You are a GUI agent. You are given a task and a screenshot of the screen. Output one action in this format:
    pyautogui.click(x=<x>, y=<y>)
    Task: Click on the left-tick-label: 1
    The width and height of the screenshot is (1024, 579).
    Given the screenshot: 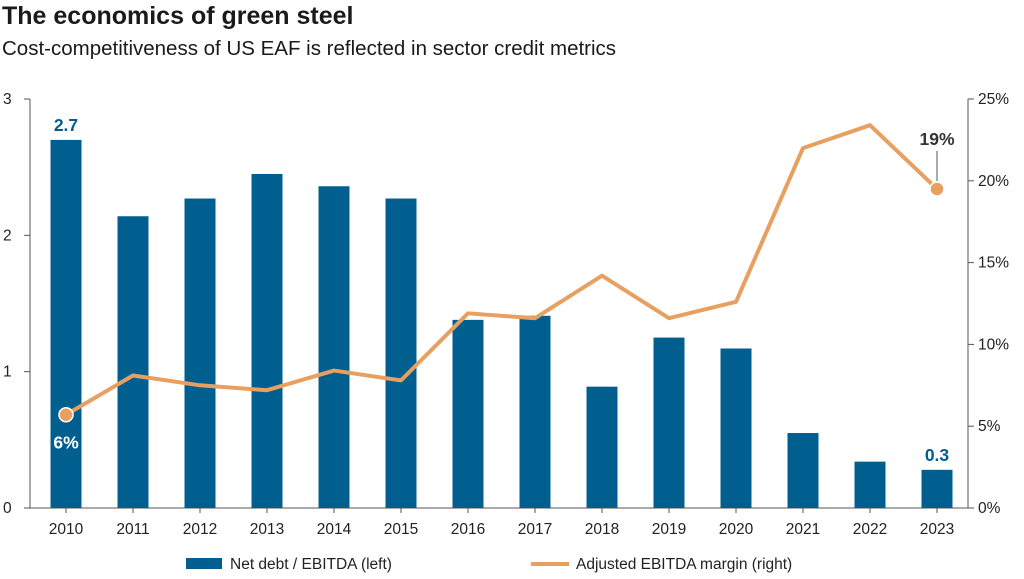 What is the action you would take?
    pyautogui.click(x=7, y=372)
    